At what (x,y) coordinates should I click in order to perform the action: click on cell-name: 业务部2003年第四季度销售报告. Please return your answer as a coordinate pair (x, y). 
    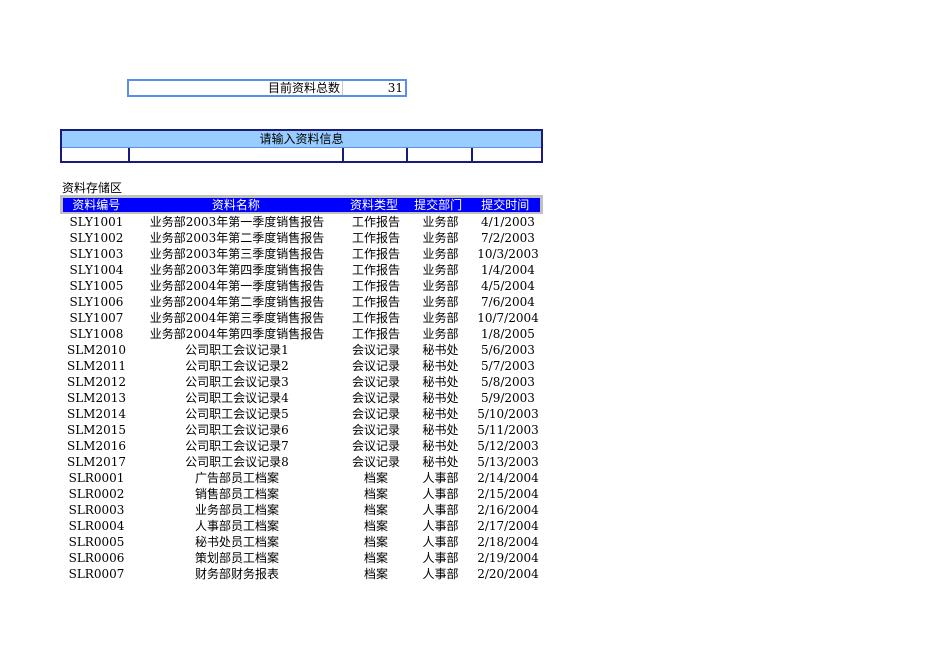
    Looking at the image, I should click on (237, 270).